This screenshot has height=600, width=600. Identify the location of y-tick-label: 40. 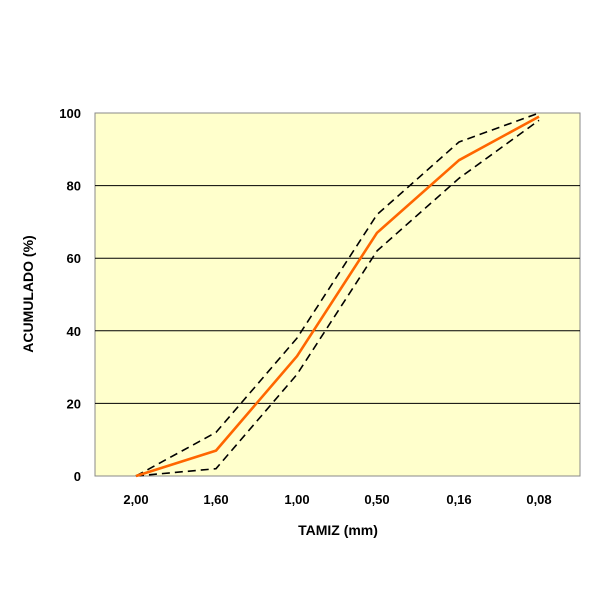
(74, 331).